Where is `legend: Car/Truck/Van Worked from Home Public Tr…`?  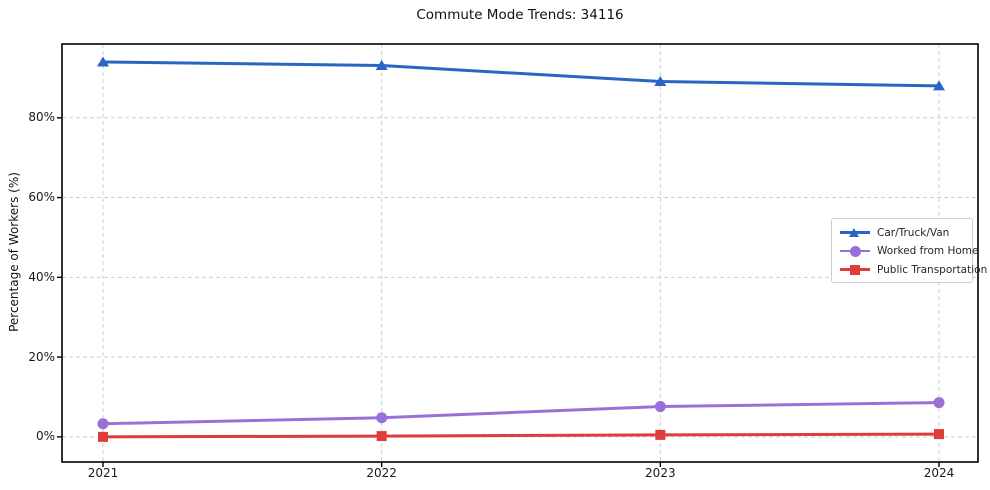 legend: Car/Truck/Van Worked from Home Public Tr… is located at coordinates (909, 250).